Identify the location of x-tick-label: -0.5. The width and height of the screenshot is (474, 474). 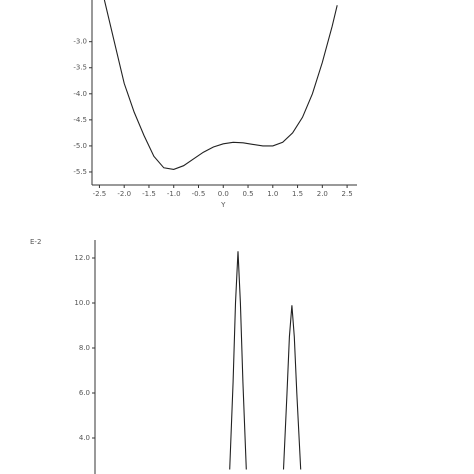
(199, 194).